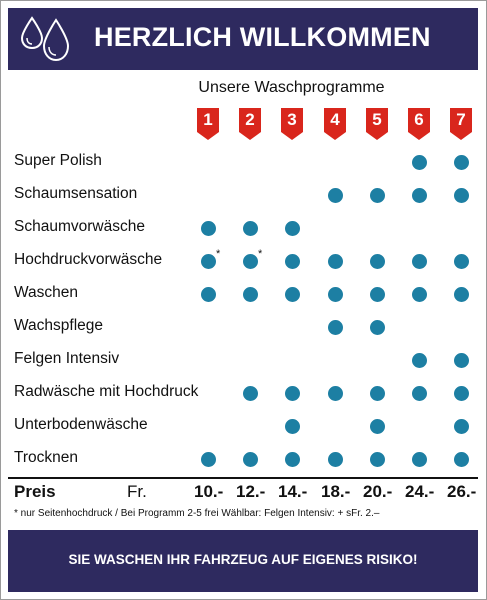  What do you see at coordinates (462, 491) in the screenshot?
I see `program-price: 26.-` at bounding box center [462, 491].